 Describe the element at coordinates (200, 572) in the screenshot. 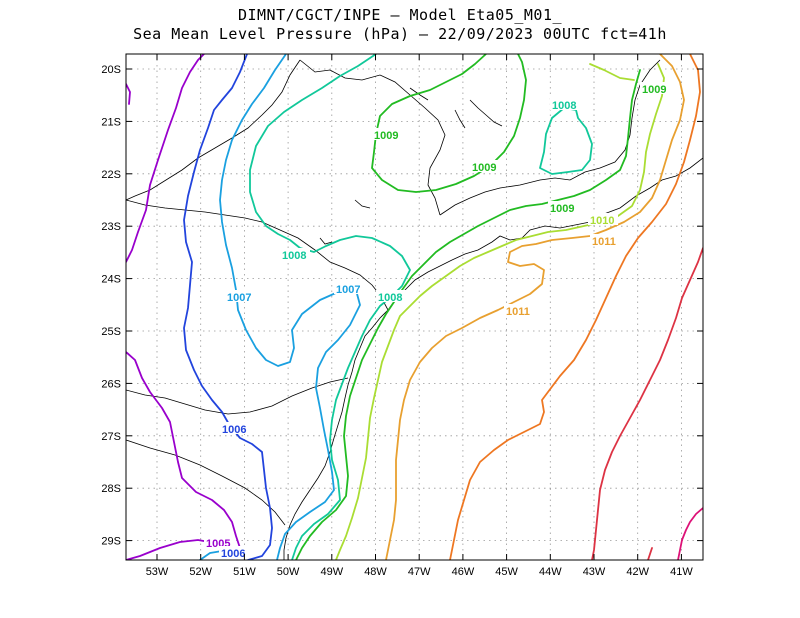

I see `lon-label-52W: 52W` at that location.